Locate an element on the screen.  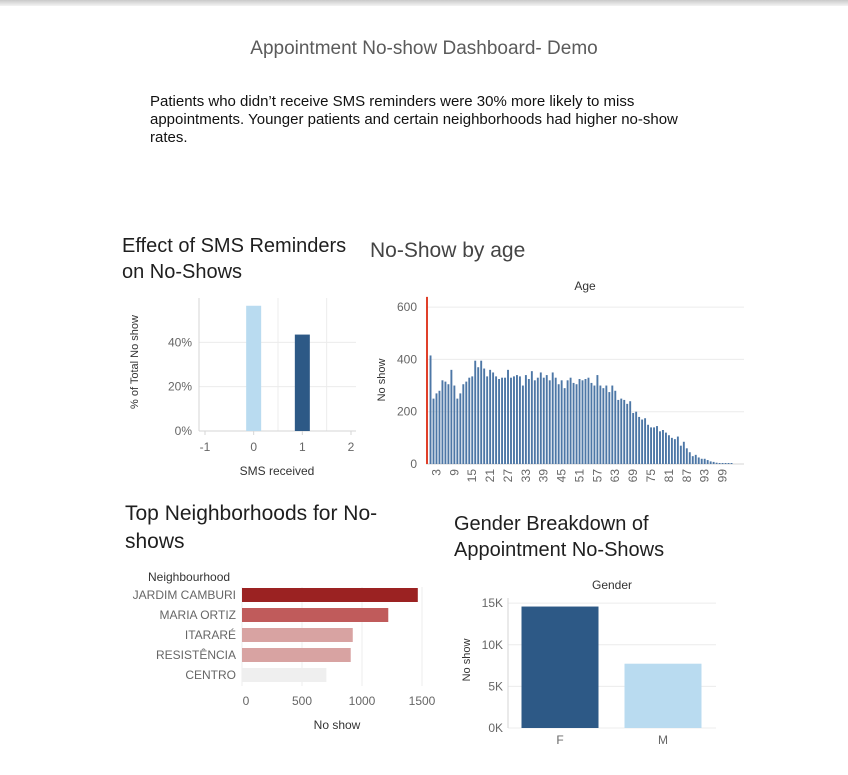
age-x-tick: 51 is located at coordinates (579, 476).